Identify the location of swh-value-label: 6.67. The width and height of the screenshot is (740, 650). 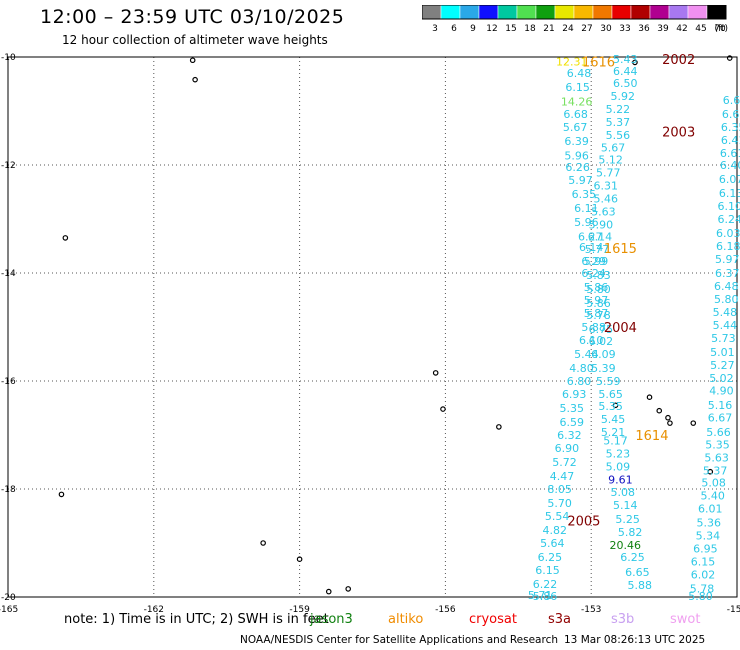
(720, 418).